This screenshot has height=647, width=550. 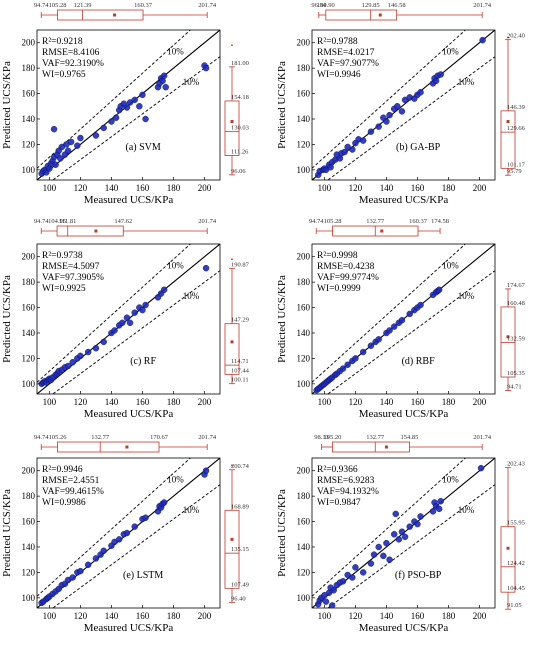 What do you see at coordinates (419, 361) in the screenshot?
I see `panel-label: (d) RBF` at bounding box center [419, 361].